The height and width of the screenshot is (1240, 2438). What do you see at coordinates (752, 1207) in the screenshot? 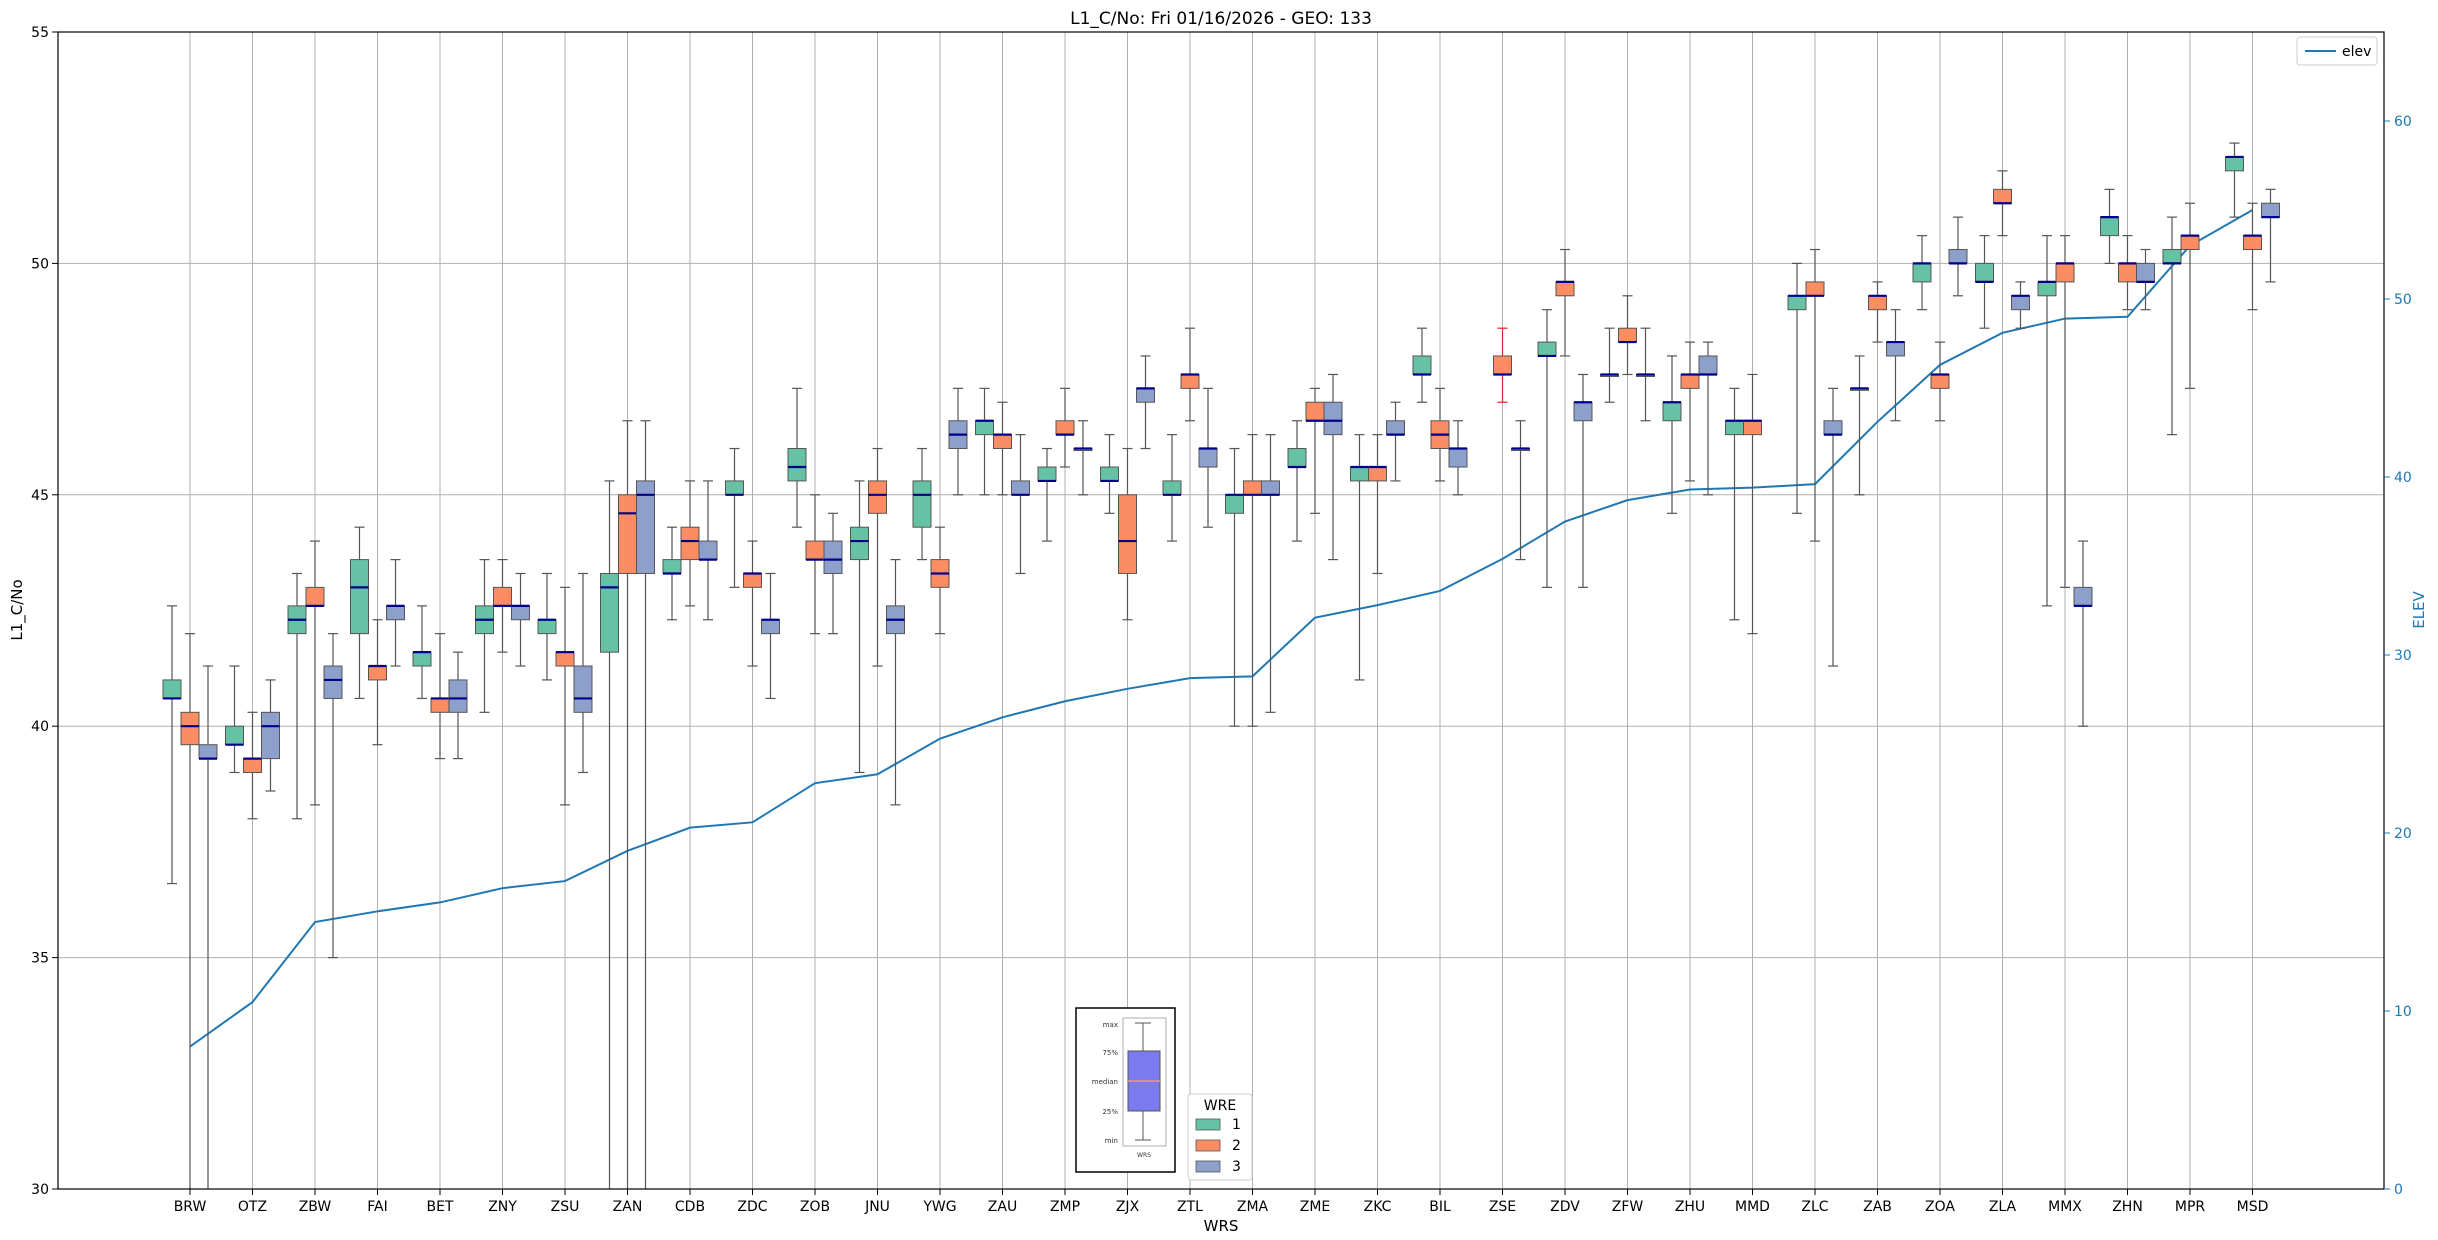
I see `x-tick-label: ZDC` at bounding box center [752, 1207].